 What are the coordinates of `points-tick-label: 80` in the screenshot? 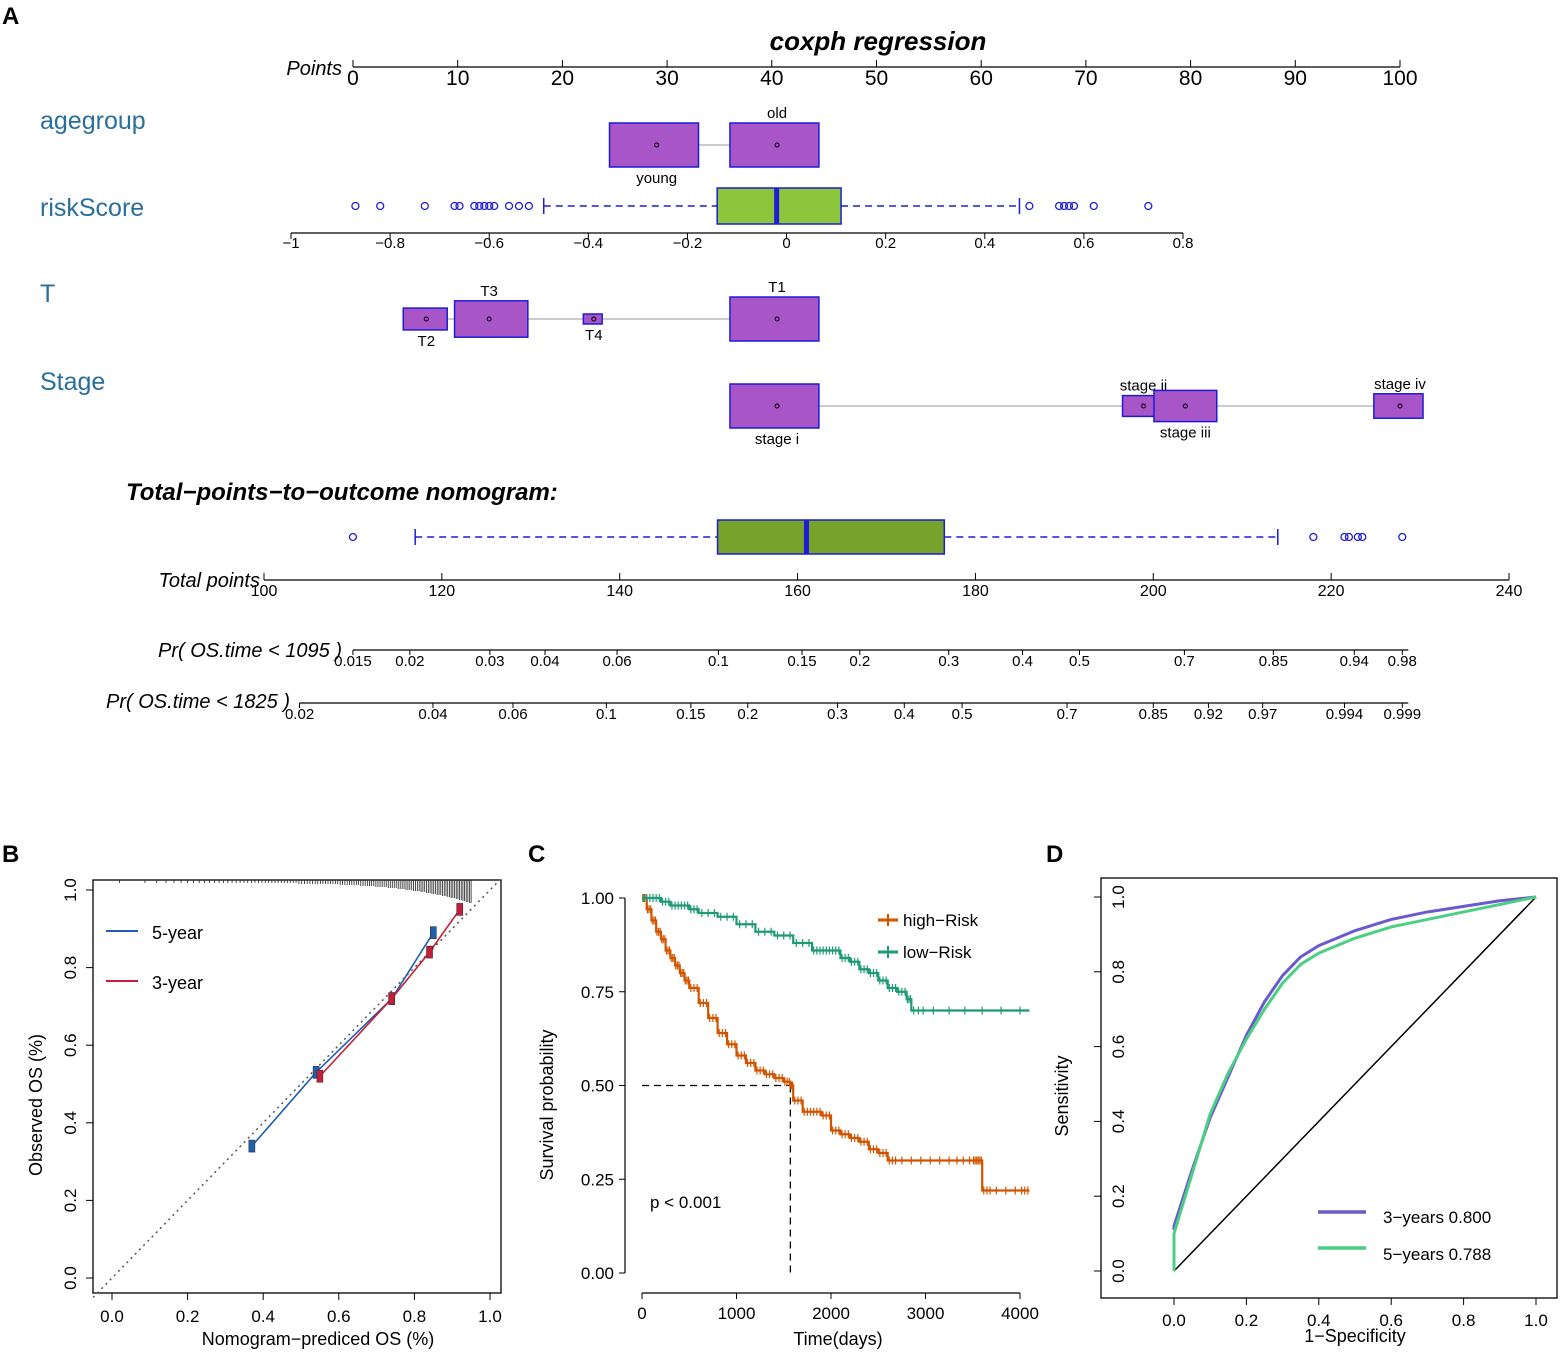 It's located at (1190, 78).